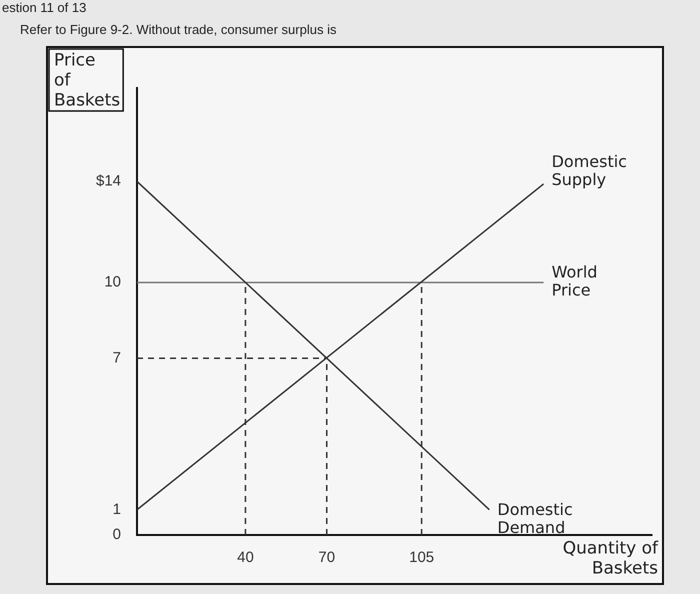 Image resolution: width=700 pixels, height=594 pixels. What do you see at coordinates (113, 282) in the screenshot?
I see `y-tick-label: 10` at bounding box center [113, 282].